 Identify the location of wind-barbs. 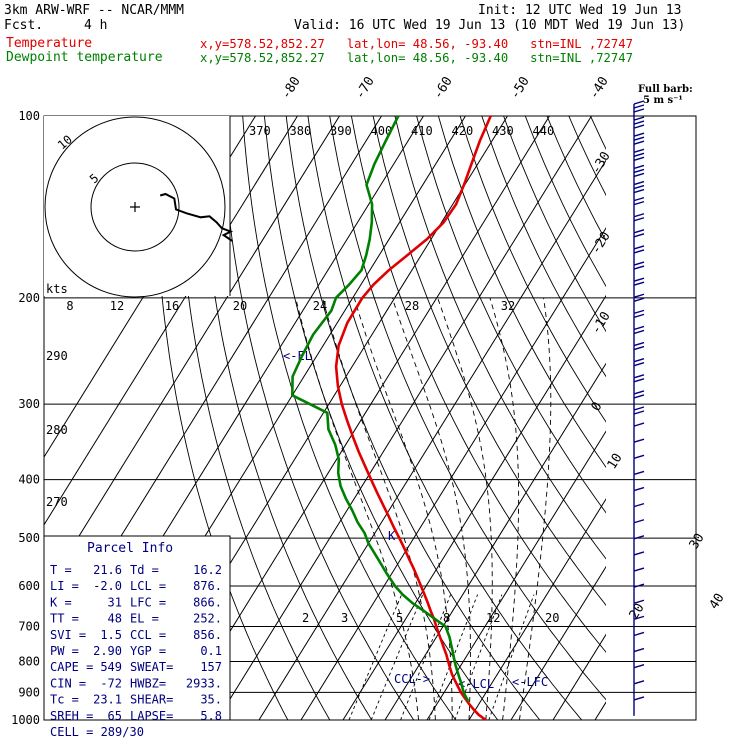
(639, 408).